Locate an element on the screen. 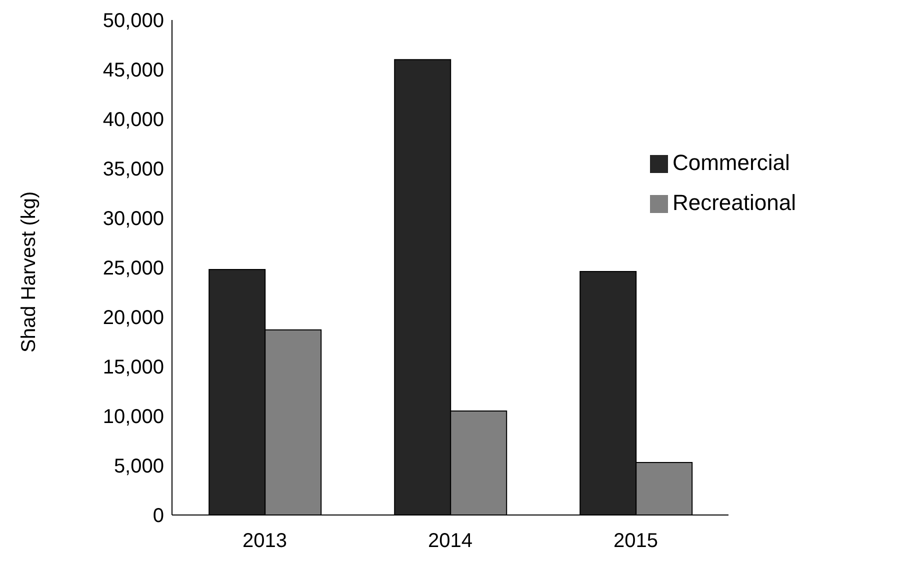 Image resolution: width=904 pixels, height=577 pixels. y-tick-label: 35,000 is located at coordinates (133, 169).